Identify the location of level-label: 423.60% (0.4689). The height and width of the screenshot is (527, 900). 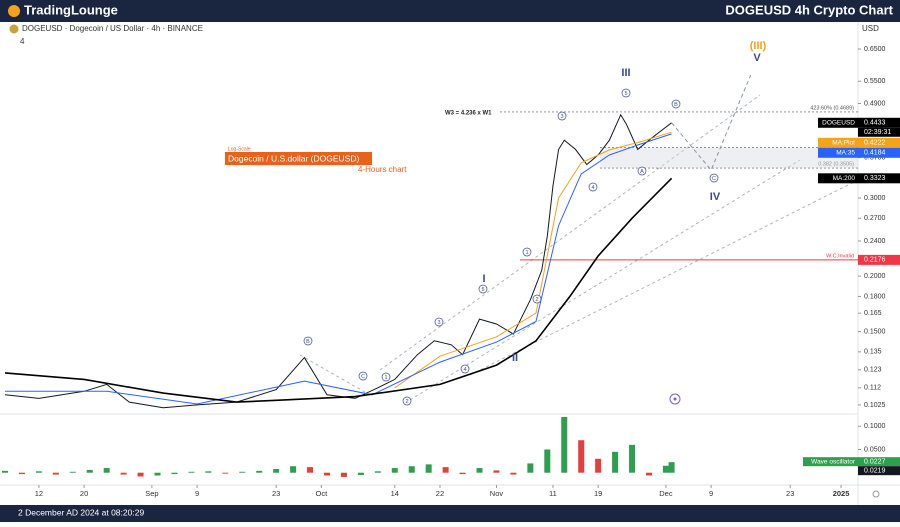
(832, 108).